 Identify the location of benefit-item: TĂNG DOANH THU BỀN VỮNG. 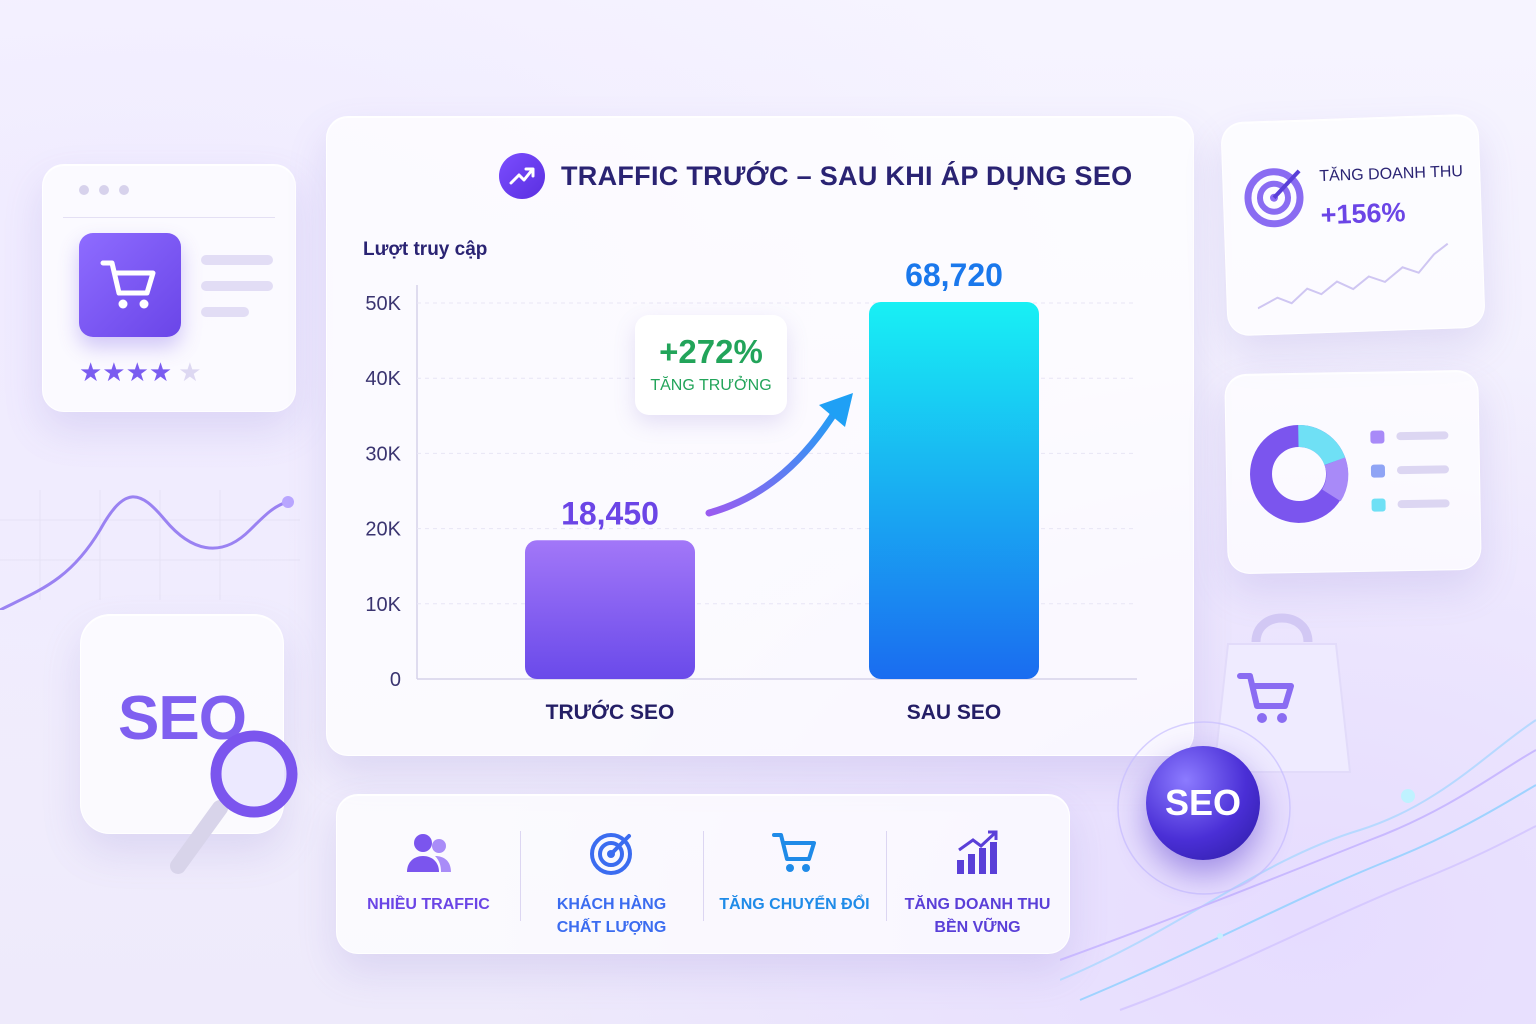
(977, 874).